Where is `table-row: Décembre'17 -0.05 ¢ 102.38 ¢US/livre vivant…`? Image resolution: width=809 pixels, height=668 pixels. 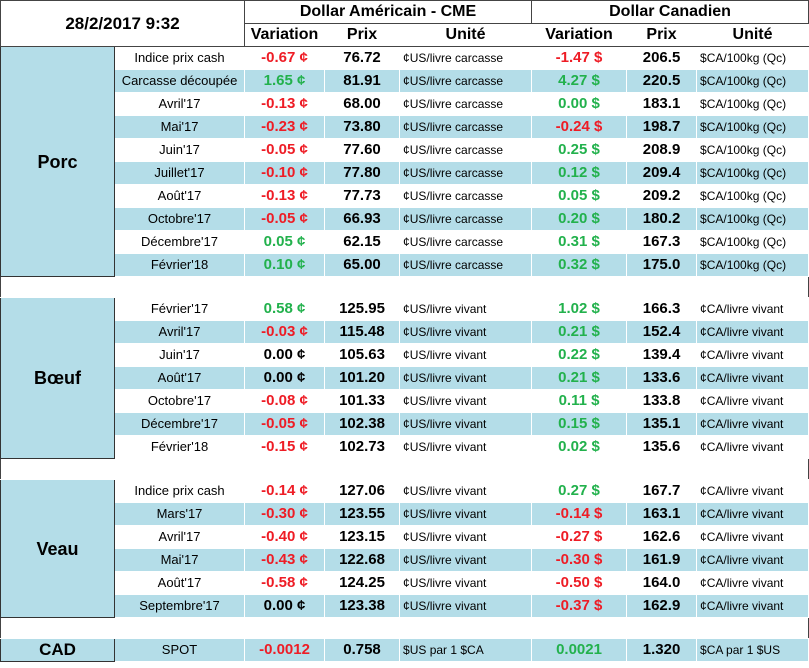 table-row: Décembre'17 -0.05 ¢ 102.38 ¢US/livre vivant… is located at coordinates (405, 424).